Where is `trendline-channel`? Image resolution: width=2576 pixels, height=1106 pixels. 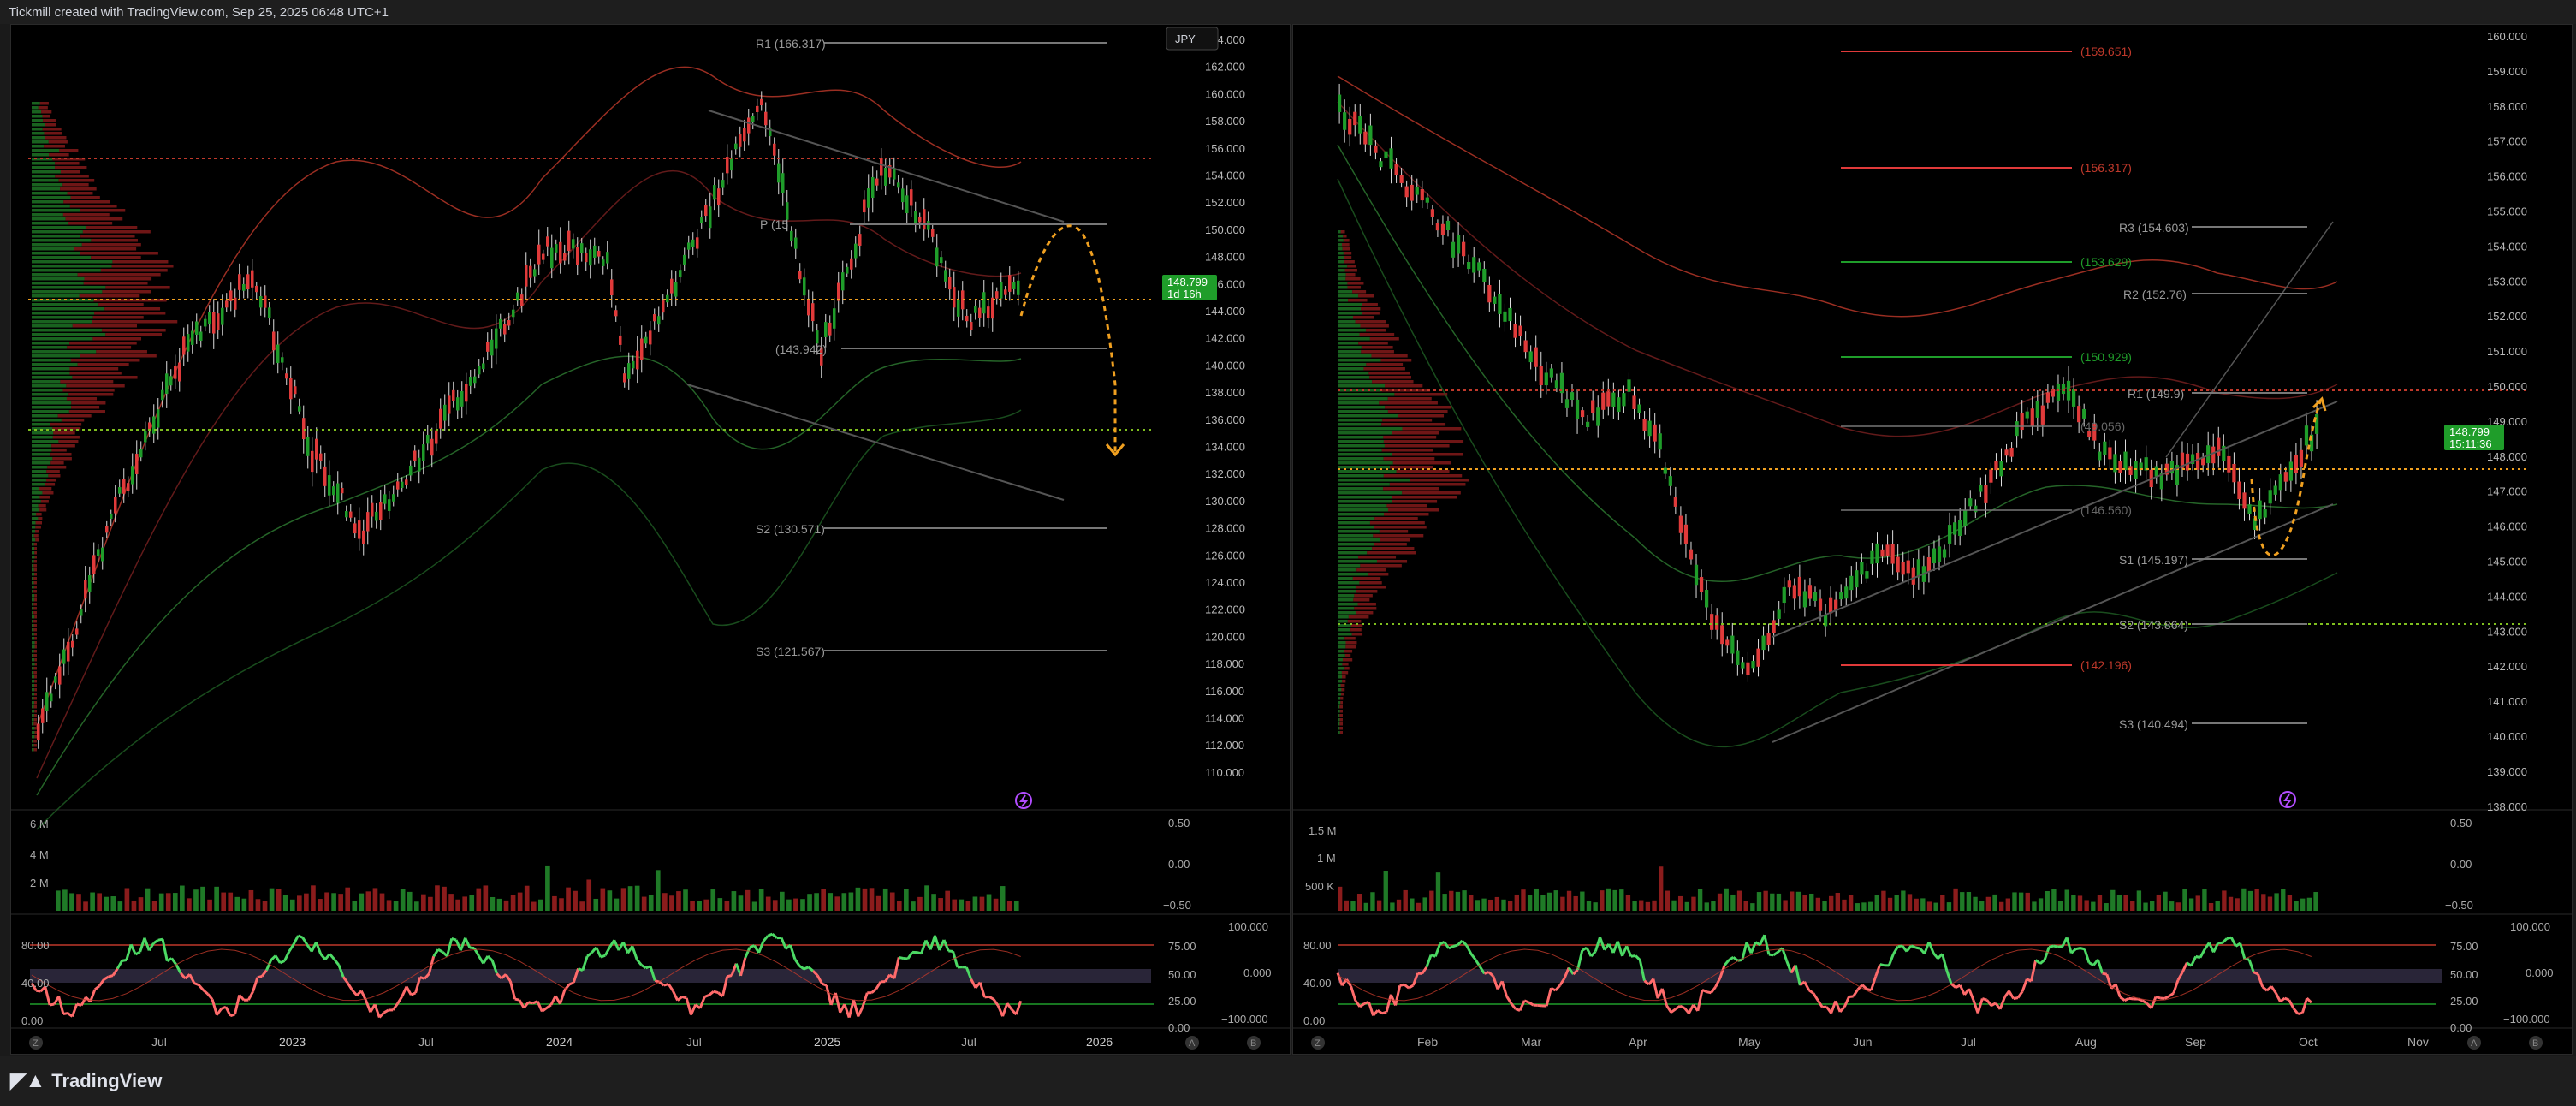
trendline-channel is located at coordinates (2249, 339).